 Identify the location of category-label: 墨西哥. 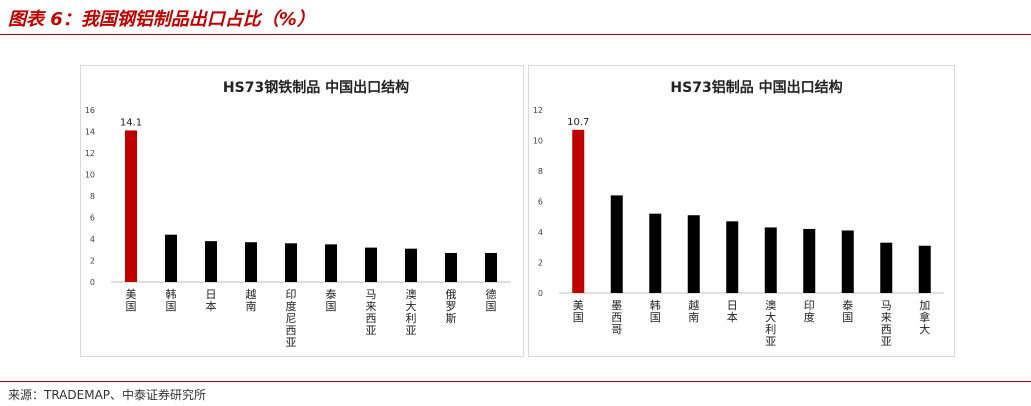
(616, 317).